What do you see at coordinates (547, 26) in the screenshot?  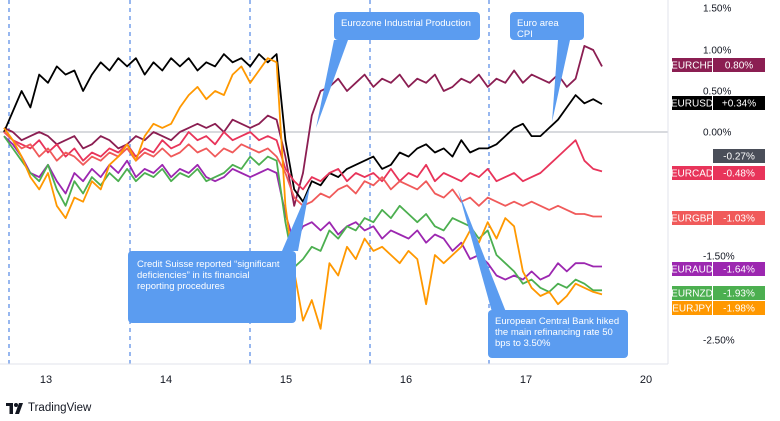 I see `annotation-euro-area-cpi: Euro area CPI` at bounding box center [547, 26].